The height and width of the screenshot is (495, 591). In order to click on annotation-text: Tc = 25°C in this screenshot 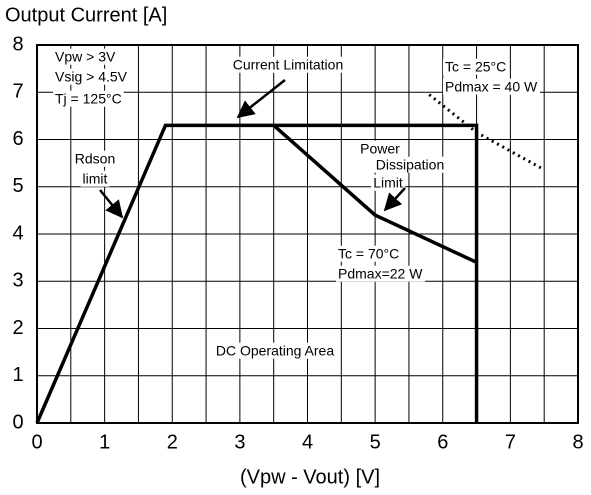, I will do `click(475, 67)`.